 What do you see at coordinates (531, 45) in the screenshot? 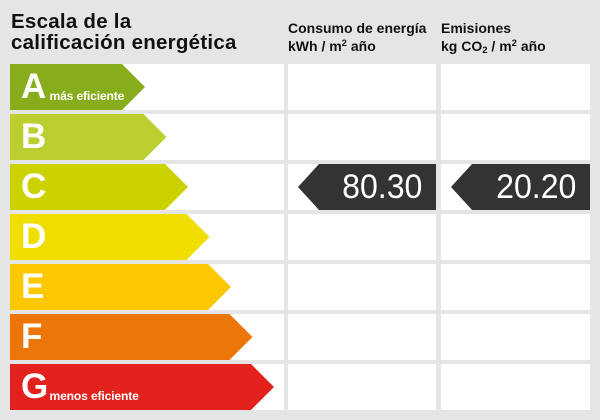
I see `emisiones-line2-post: año` at bounding box center [531, 45].